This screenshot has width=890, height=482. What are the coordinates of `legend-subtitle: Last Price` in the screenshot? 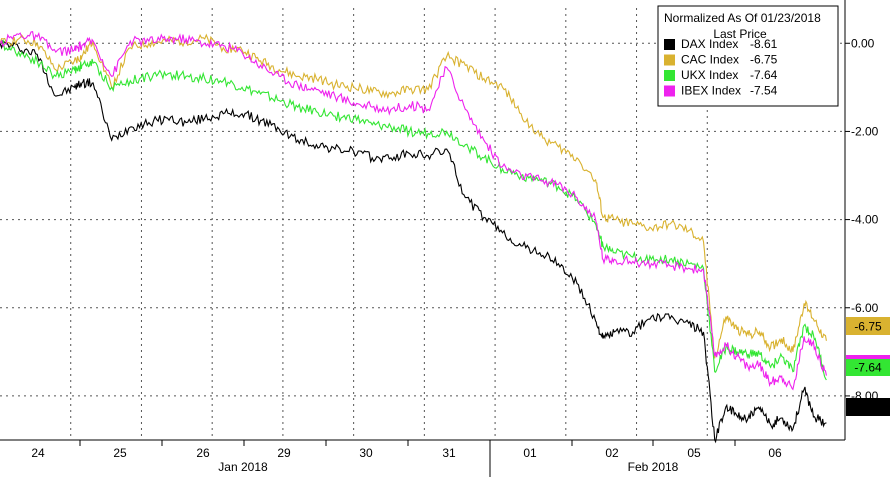 It's located at (740, 34).